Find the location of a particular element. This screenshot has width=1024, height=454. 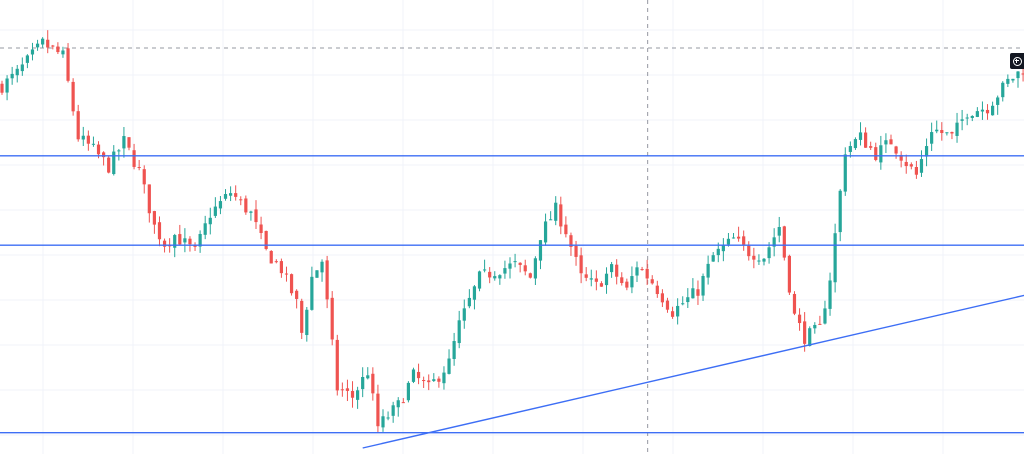

price-axis-tag is located at coordinates (1017, 61).